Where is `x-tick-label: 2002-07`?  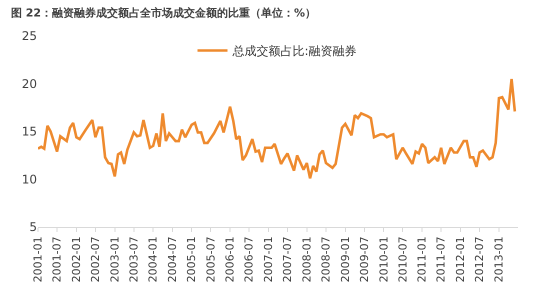
x-tick-label: 2002-07 is located at coordinates (95, 259).